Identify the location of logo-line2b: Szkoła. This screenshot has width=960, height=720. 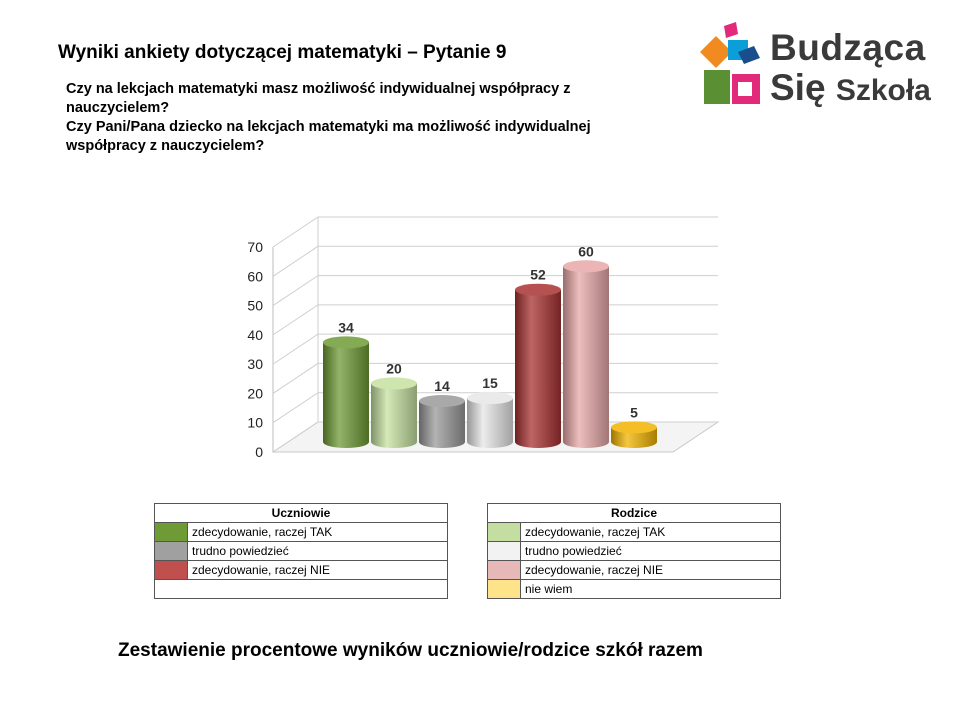
(883, 90).